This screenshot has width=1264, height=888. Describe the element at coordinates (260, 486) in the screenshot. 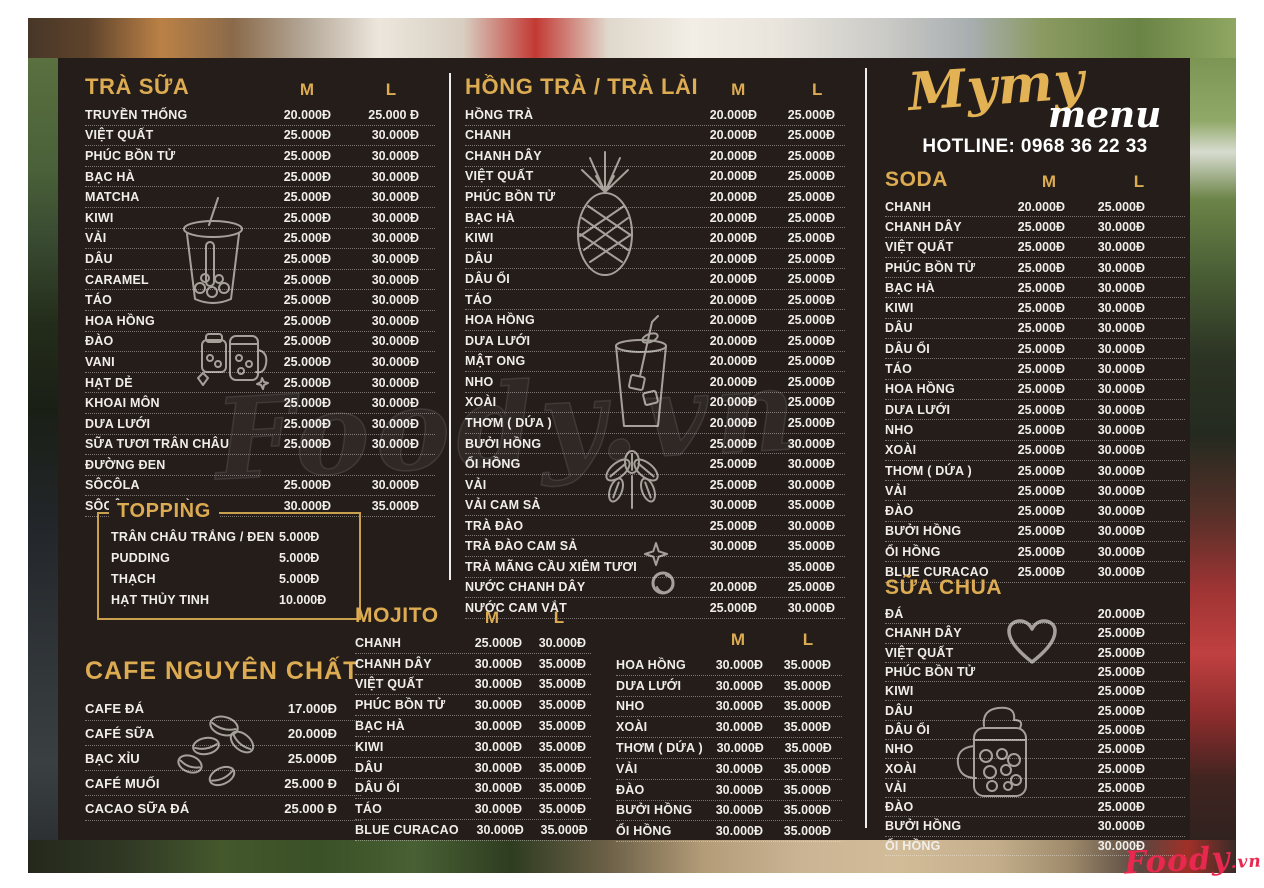

I see `menu-item-row: SÔCÔLA 25.000Đ 30.000Đ` at that location.